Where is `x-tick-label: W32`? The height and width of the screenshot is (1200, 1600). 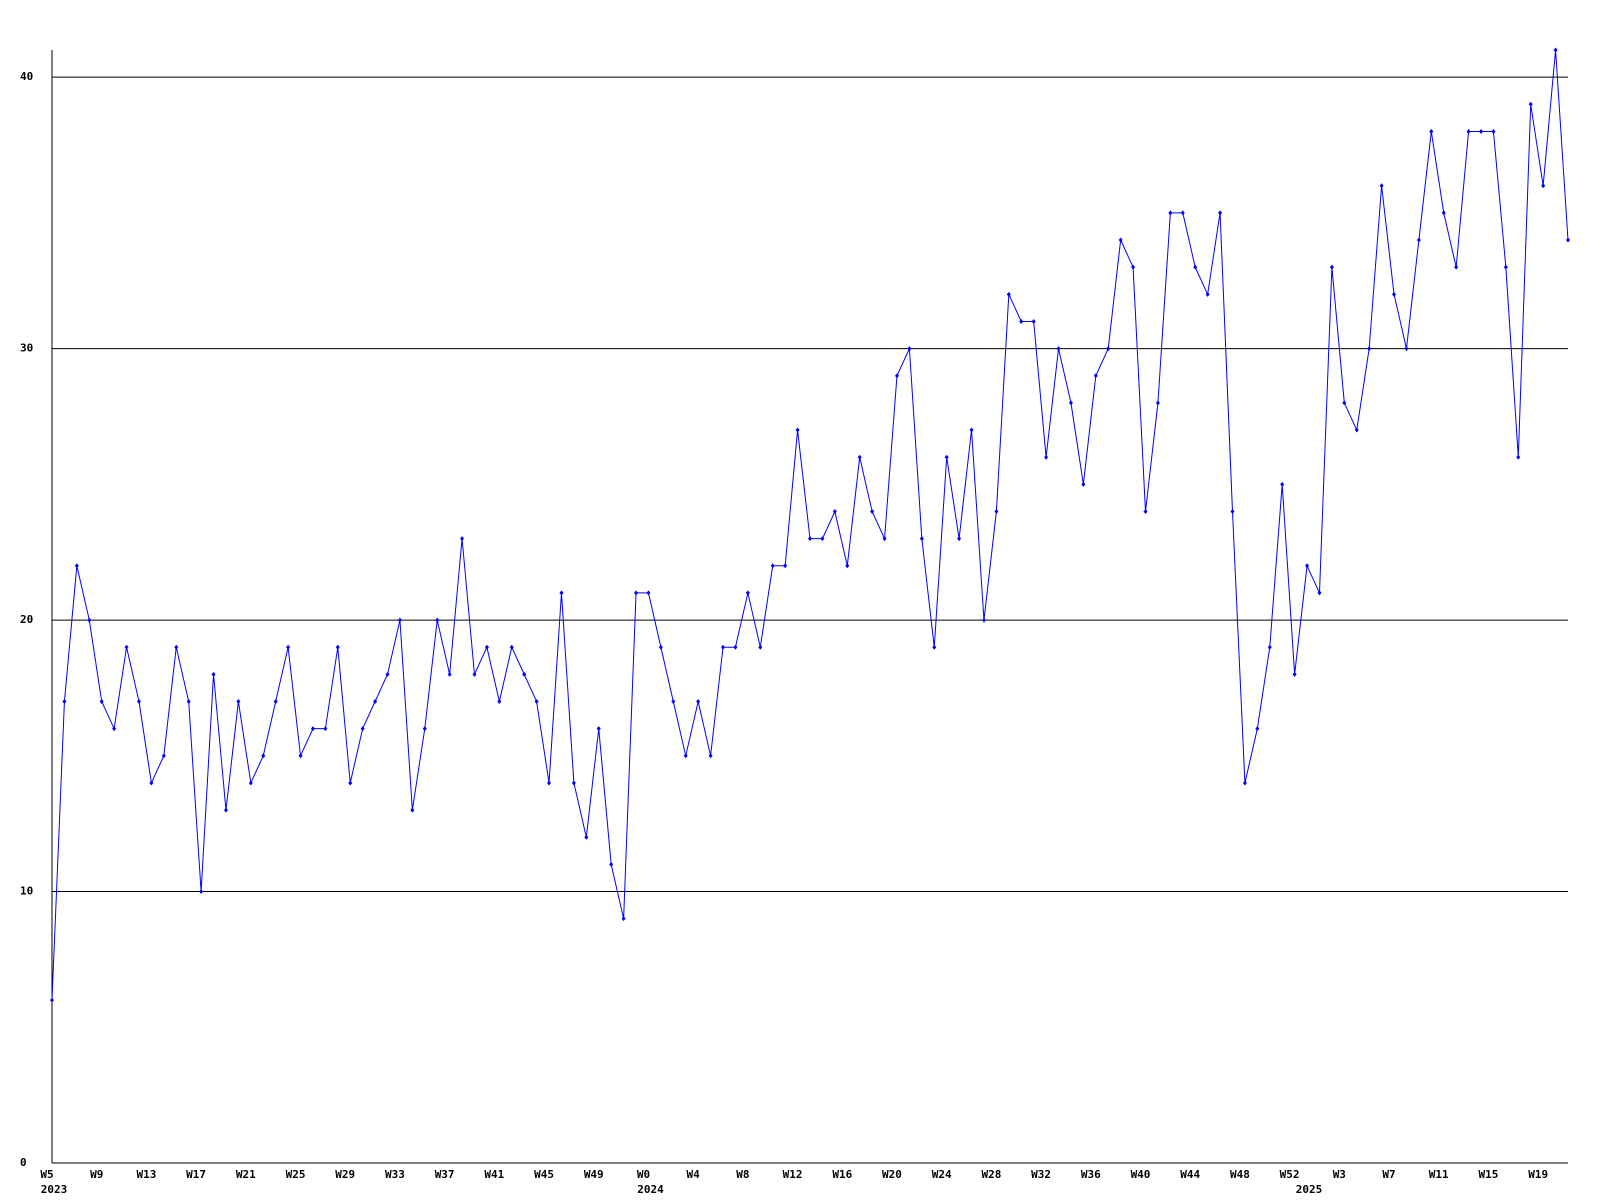 x-tick-label: W32 is located at coordinates (1041, 1174).